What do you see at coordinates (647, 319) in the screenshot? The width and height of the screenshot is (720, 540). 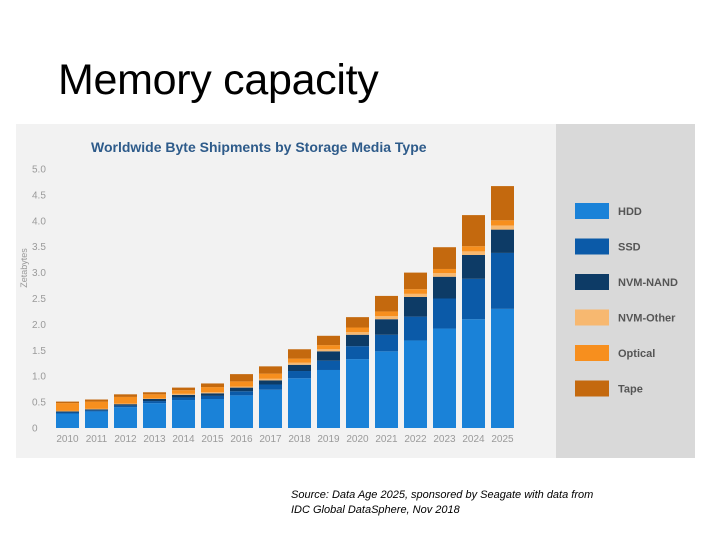 I see `legend-label-nvm-other: NVM-Other` at bounding box center [647, 319].